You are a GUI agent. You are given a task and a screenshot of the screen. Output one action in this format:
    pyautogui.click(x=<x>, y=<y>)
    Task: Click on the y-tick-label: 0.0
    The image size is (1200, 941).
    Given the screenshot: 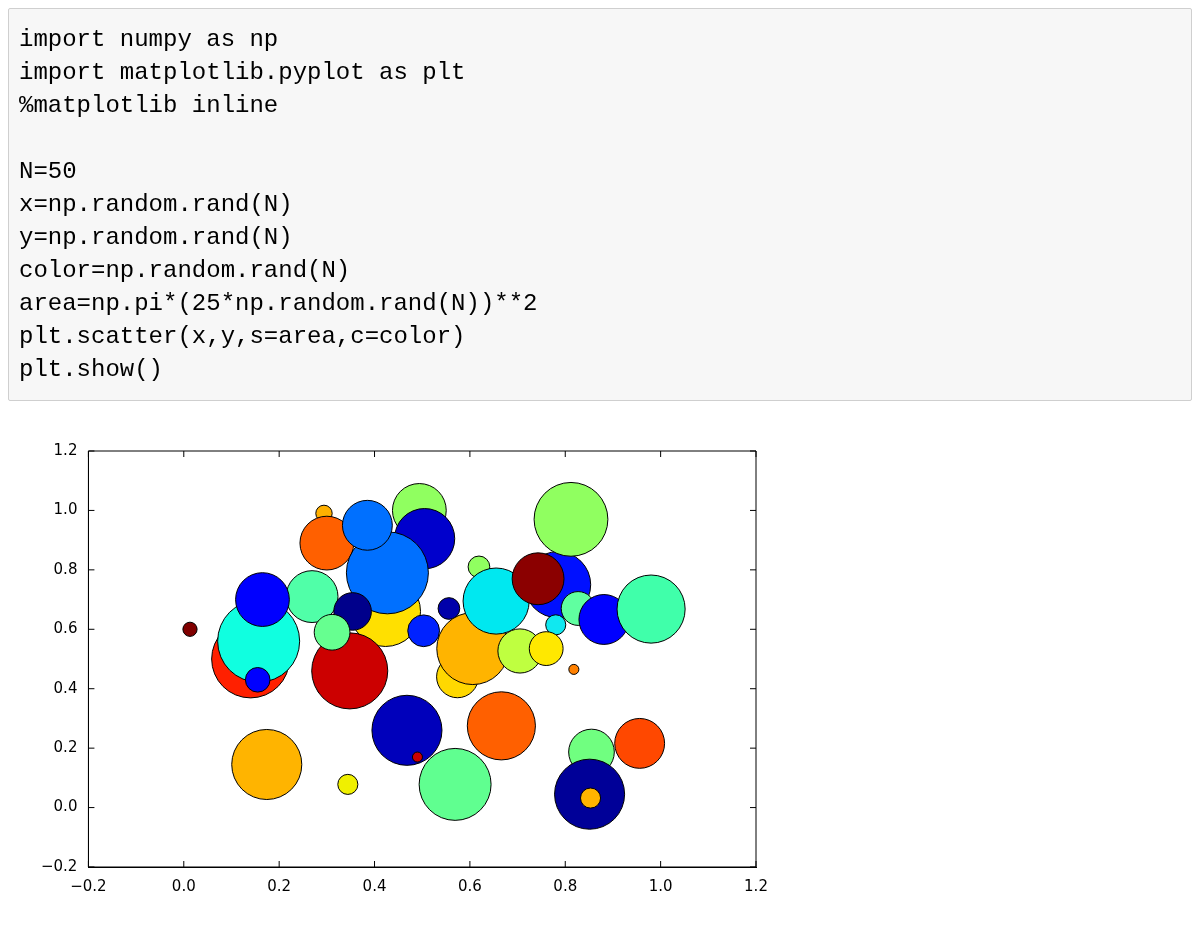 What is the action you would take?
    pyautogui.click(x=65, y=806)
    